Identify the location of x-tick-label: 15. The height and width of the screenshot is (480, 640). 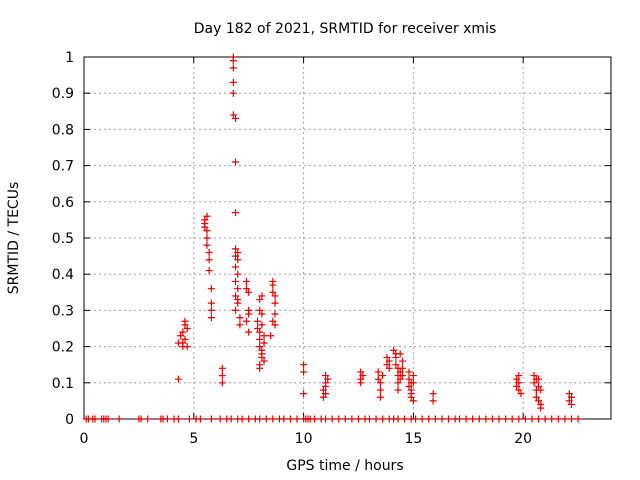
(413, 439).